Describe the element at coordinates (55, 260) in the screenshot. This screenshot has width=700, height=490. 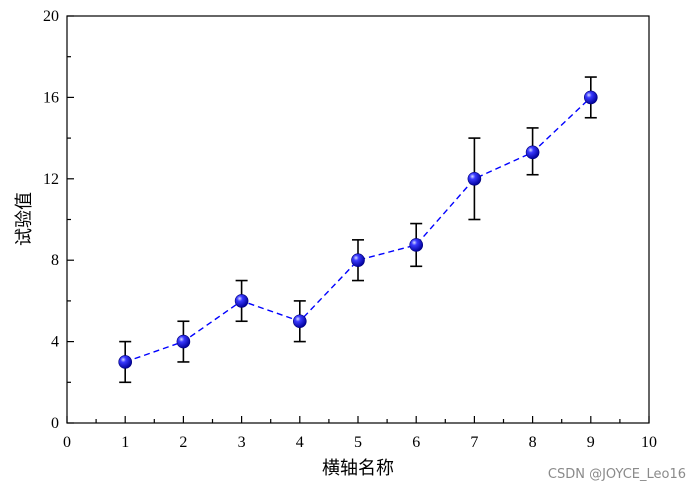
I see `y-tick-label: 8` at that location.